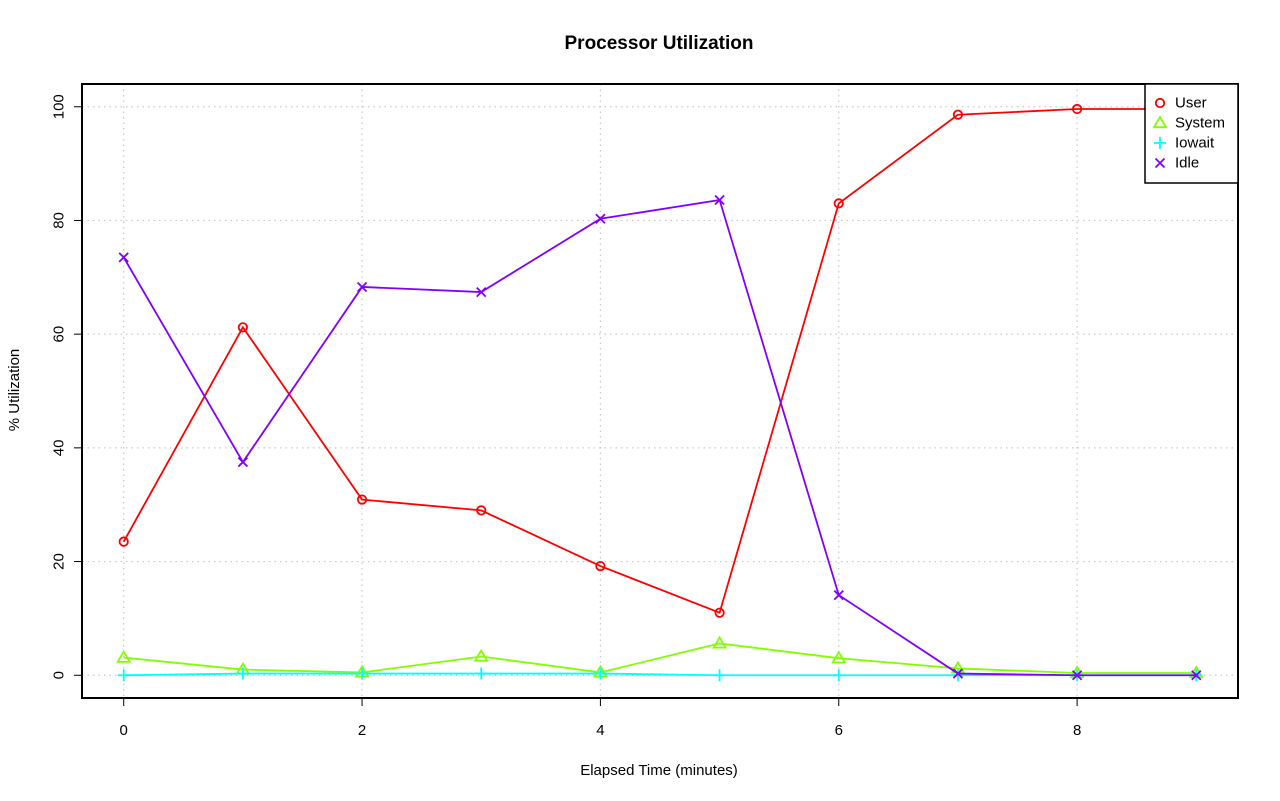  I want to click on series-system, so click(660, 657).